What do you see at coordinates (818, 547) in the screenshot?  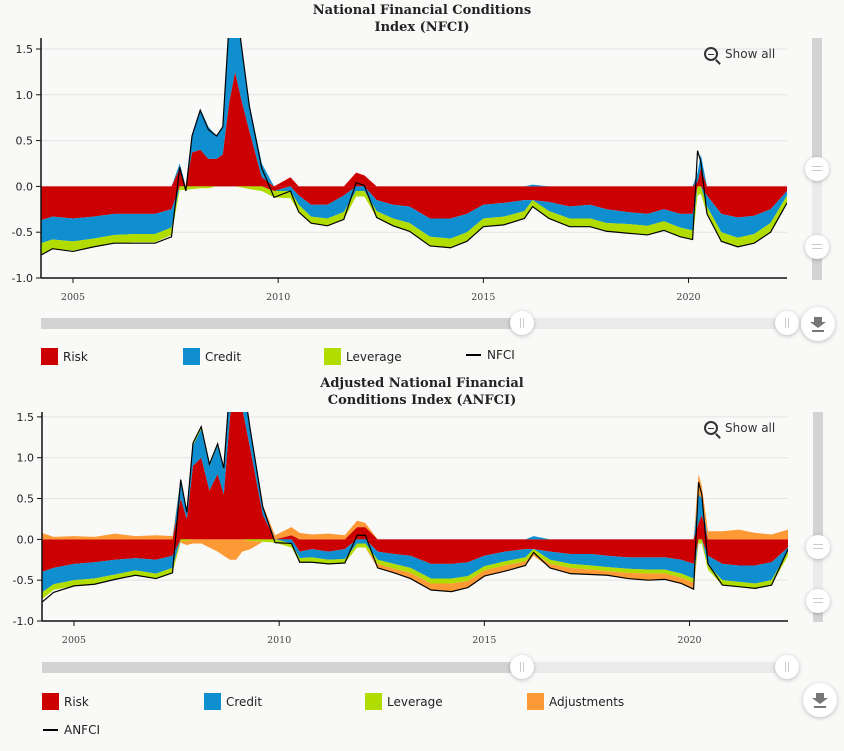 I see `anfci-y-scroll-handle-top` at bounding box center [818, 547].